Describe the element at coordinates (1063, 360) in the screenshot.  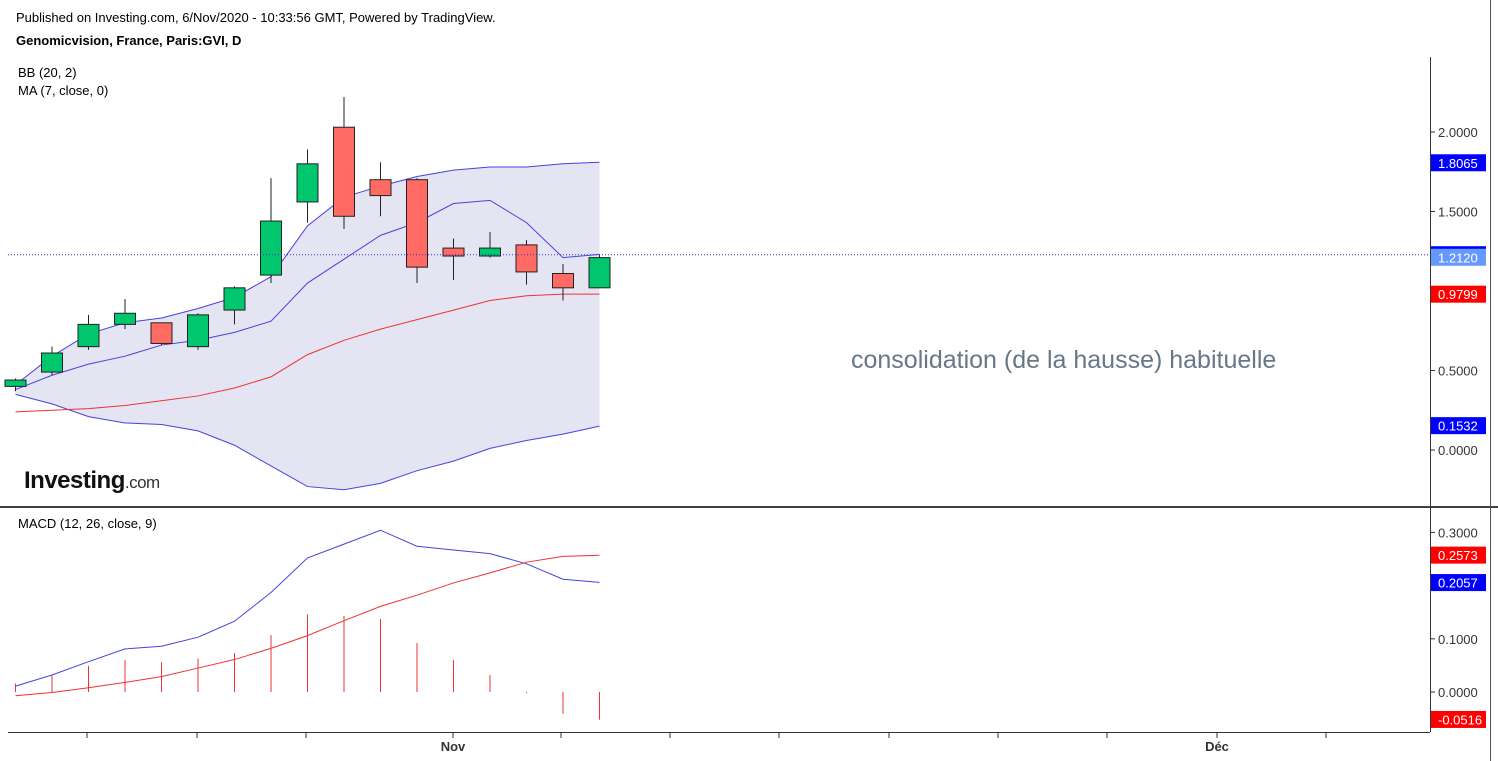
I see `annotation-text: consolidation (de la hausse) habituelle` at that location.